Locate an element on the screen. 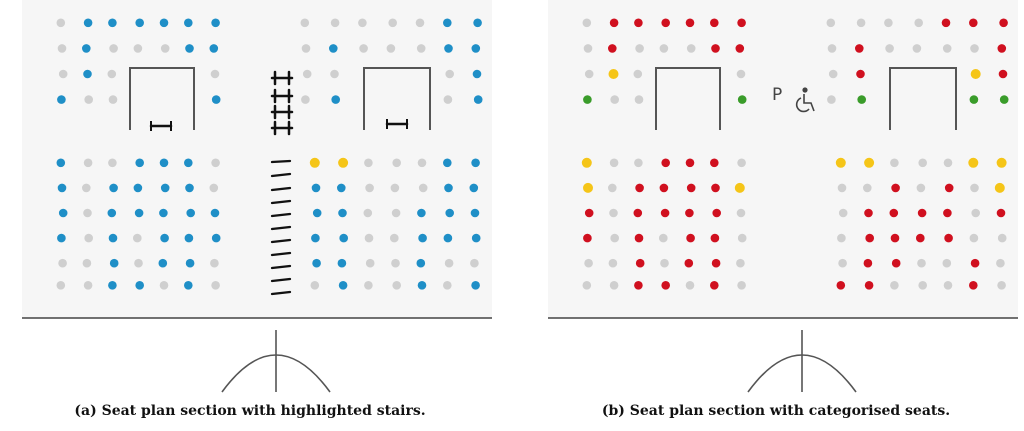 Image resolution: width=1024 pixels, height=431 pixels. stage-arc is located at coordinates (276, 373).